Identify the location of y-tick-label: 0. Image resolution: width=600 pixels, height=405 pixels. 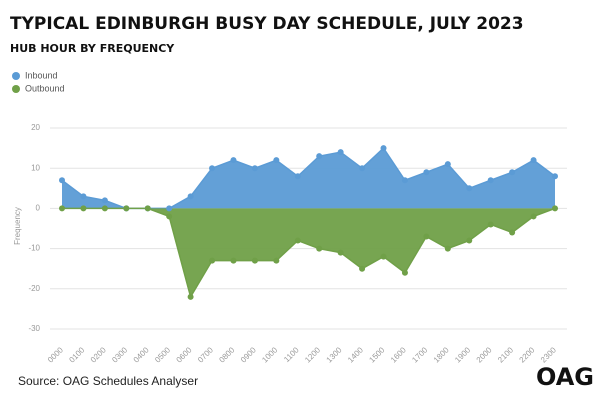
(38, 208).